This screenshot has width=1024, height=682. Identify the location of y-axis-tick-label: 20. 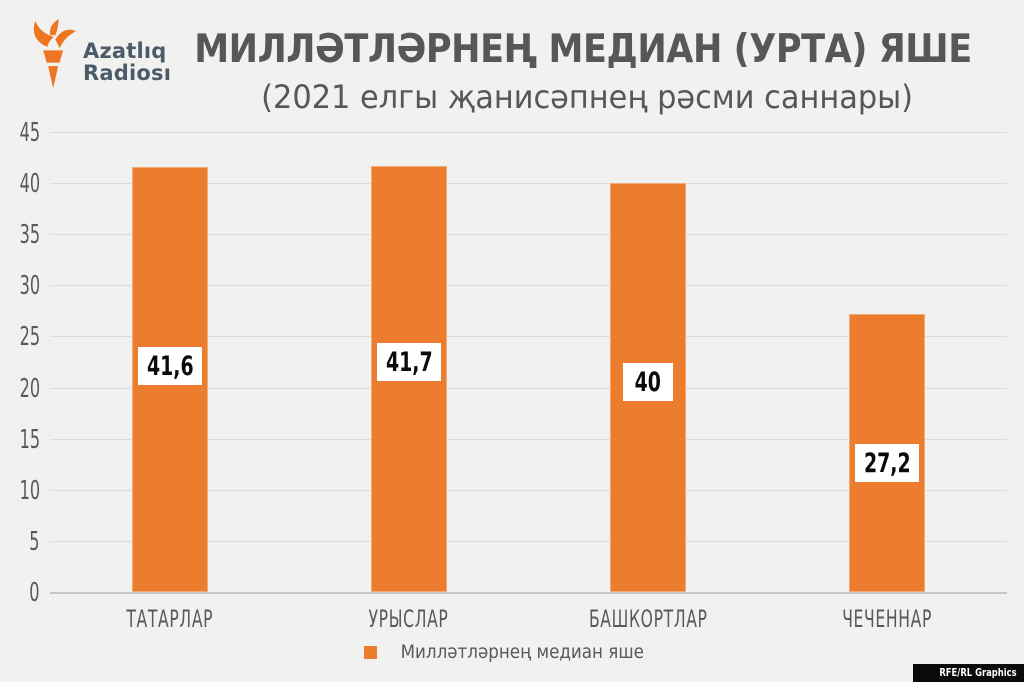
(20, 389).